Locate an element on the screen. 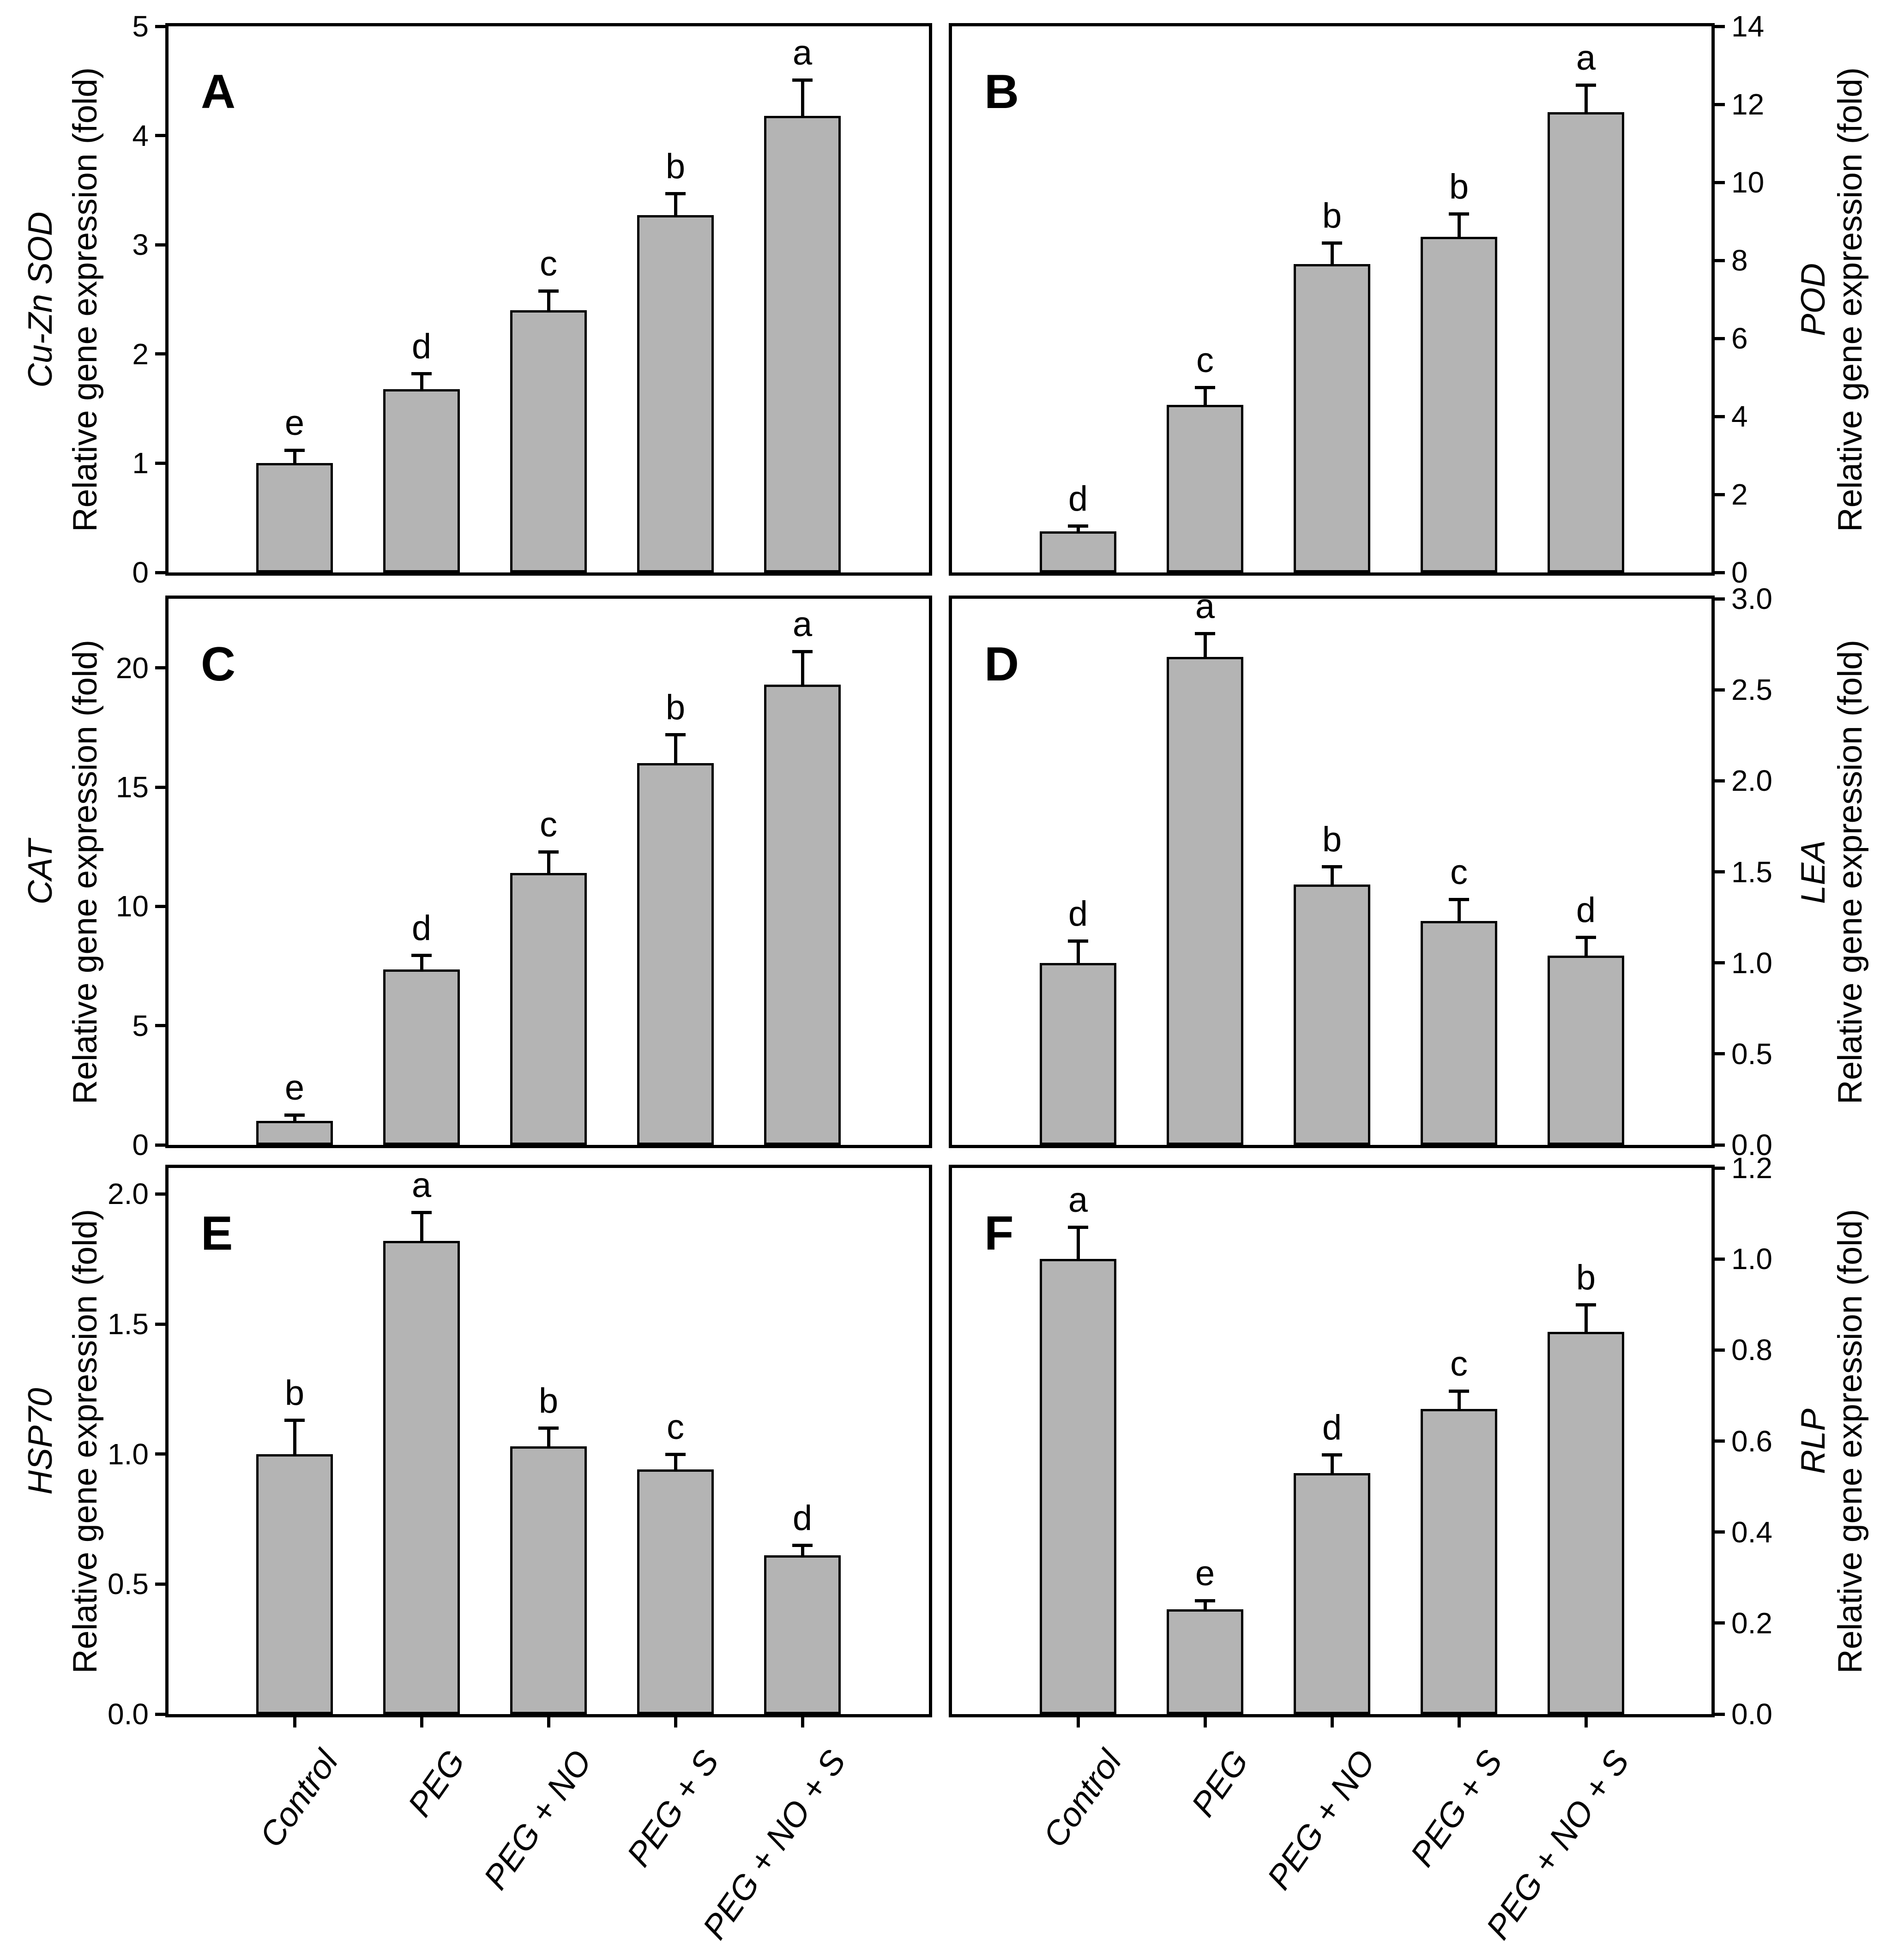 The height and width of the screenshot is (1944, 1904). y-tick-label: 0.6 is located at coordinates (1751, 1441).